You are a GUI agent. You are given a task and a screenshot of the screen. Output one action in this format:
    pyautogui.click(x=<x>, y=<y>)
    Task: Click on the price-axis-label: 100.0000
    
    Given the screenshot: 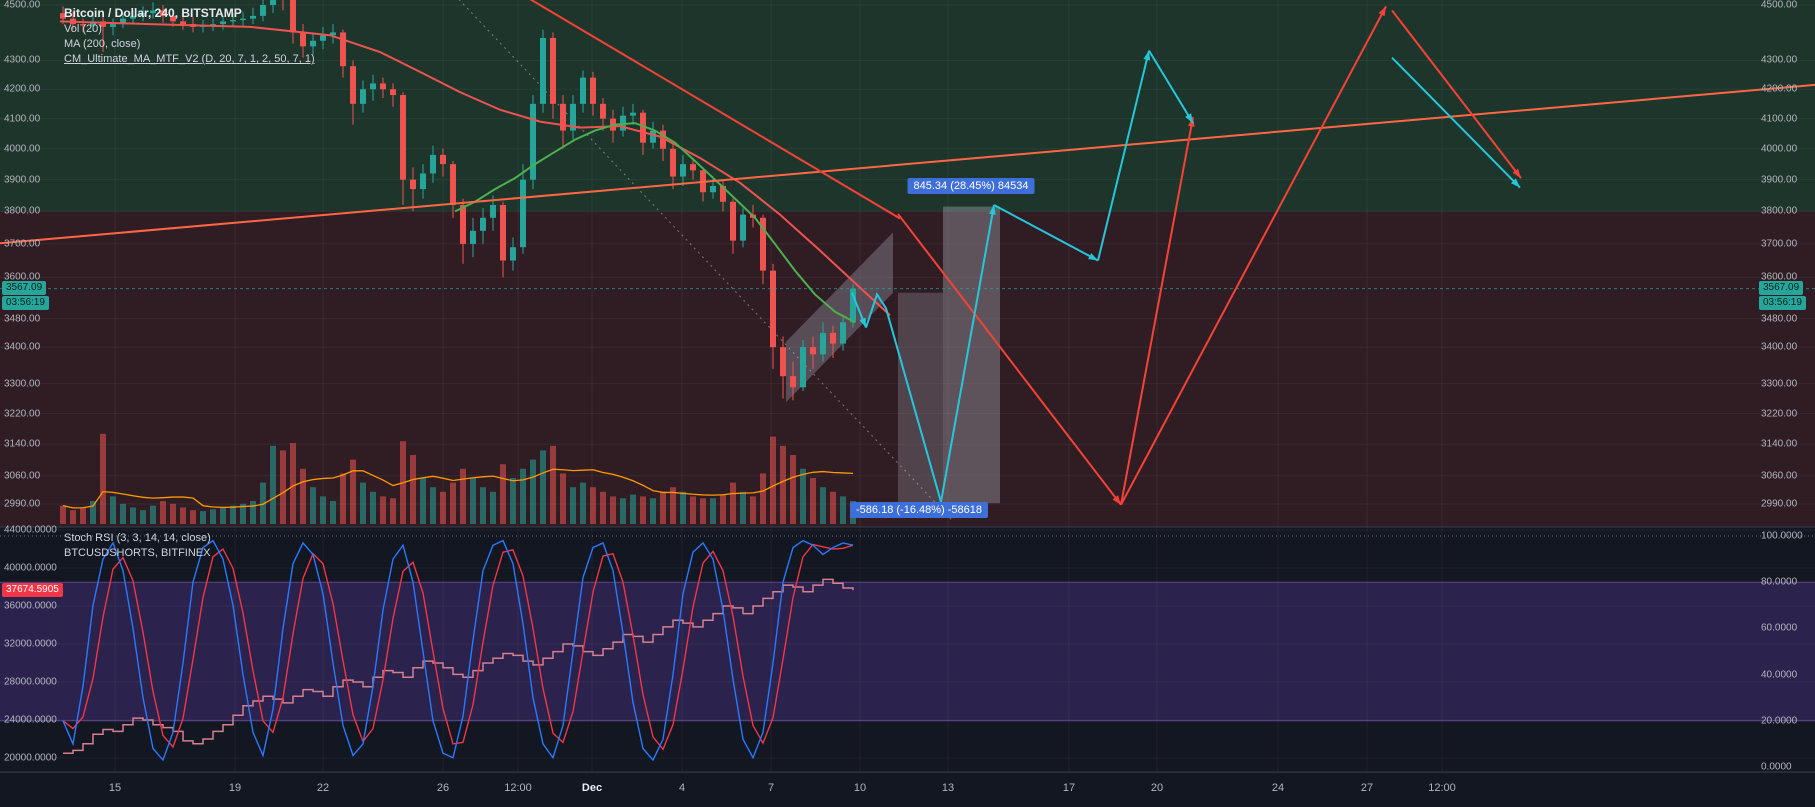 What is the action you would take?
    pyautogui.click(x=1782, y=536)
    